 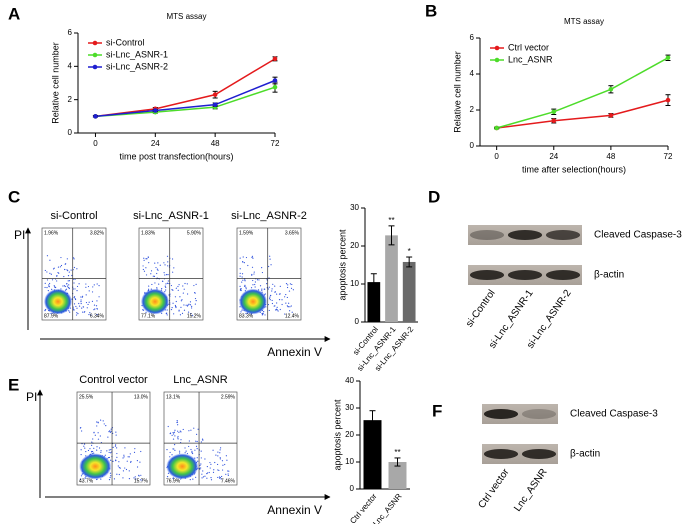 What do you see at coordinates (337, 435) in the screenshot?
I see `y-axis-label: apoptosis percent` at bounding box center [337, 435].